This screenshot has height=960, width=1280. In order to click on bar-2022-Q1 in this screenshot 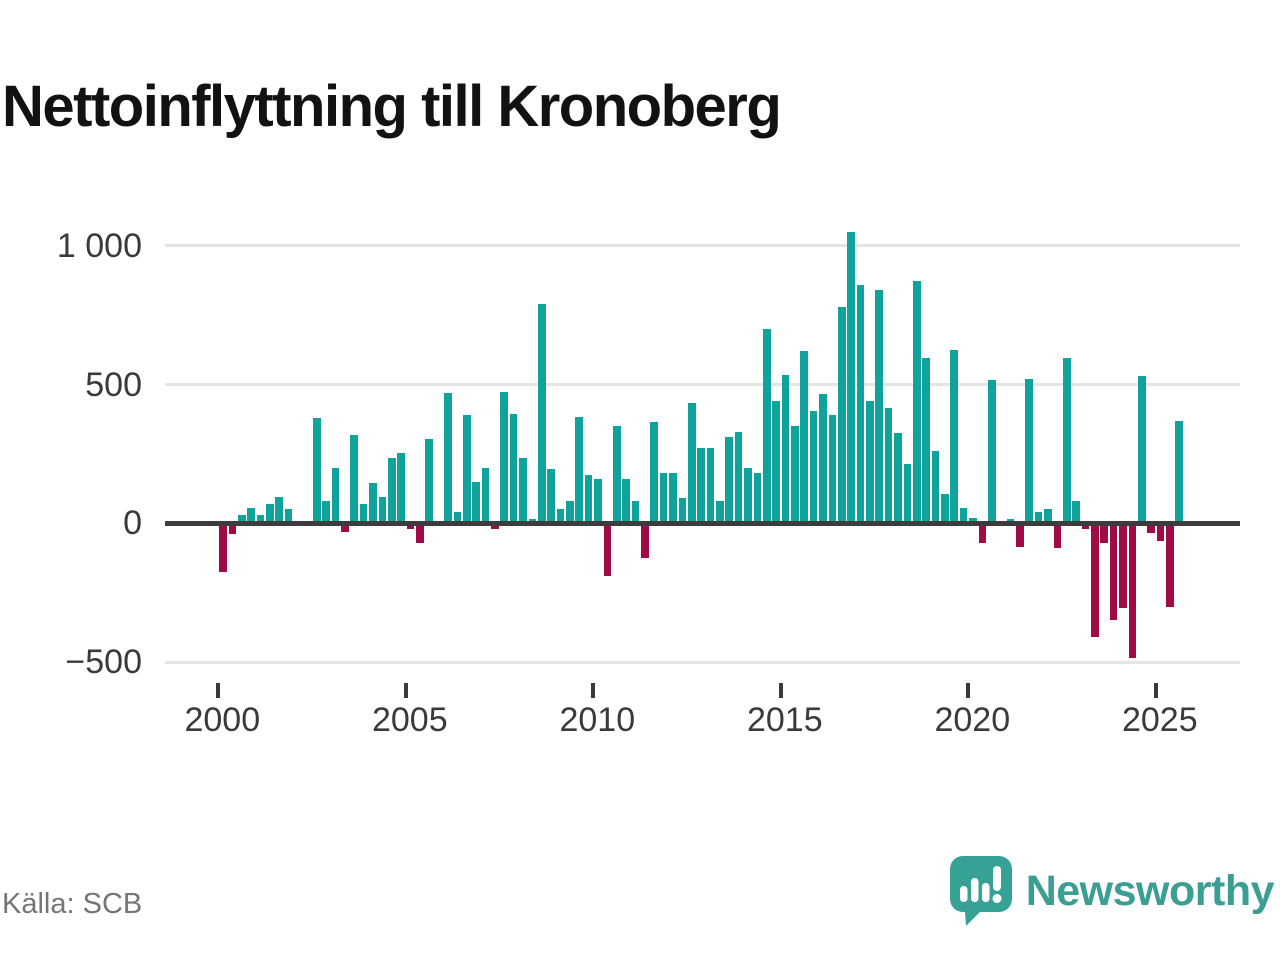, I will do `click(1048, 516)`.